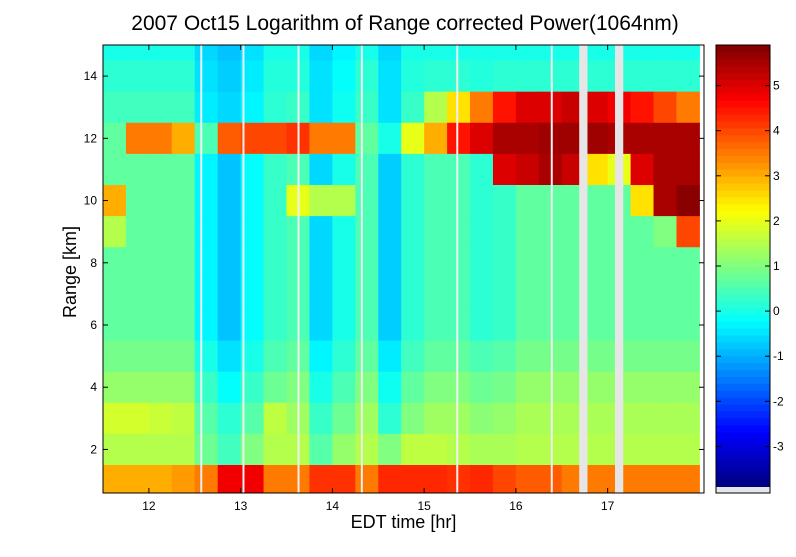 The width and height of the screenshot is (796, 557). What do you see at coordinates (149, 506) in the screenshot?
I see `x-tick-label: 12` at bounding box center [149, 506].